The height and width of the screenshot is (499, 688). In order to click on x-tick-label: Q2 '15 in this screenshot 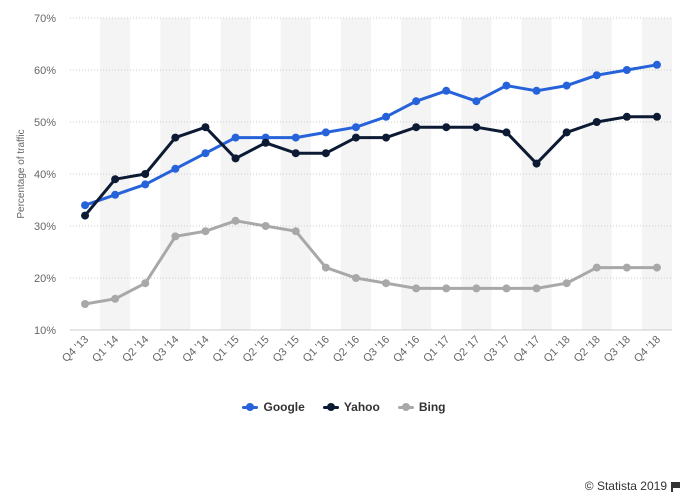, I will do `click(256, 349)`.